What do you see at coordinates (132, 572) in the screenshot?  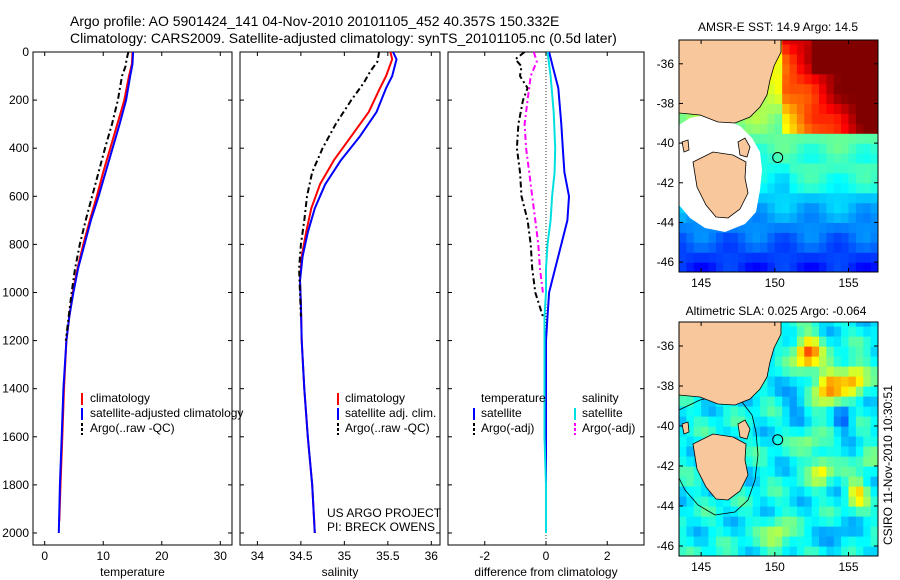 I see `x-axis-label: temperature` at bounding box center [132, 572].